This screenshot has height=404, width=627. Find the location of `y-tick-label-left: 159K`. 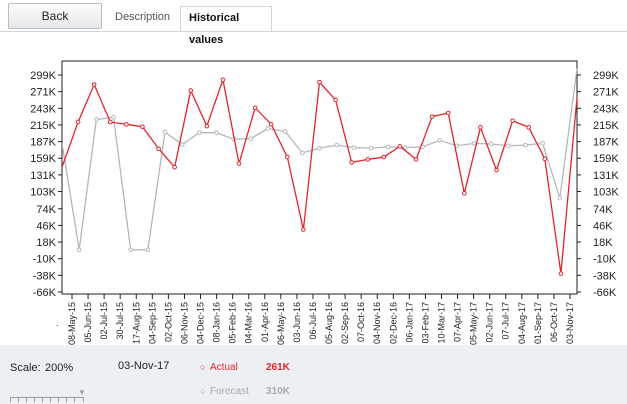

y-tick-label-left: 159K is located at coordinates (43, 159).